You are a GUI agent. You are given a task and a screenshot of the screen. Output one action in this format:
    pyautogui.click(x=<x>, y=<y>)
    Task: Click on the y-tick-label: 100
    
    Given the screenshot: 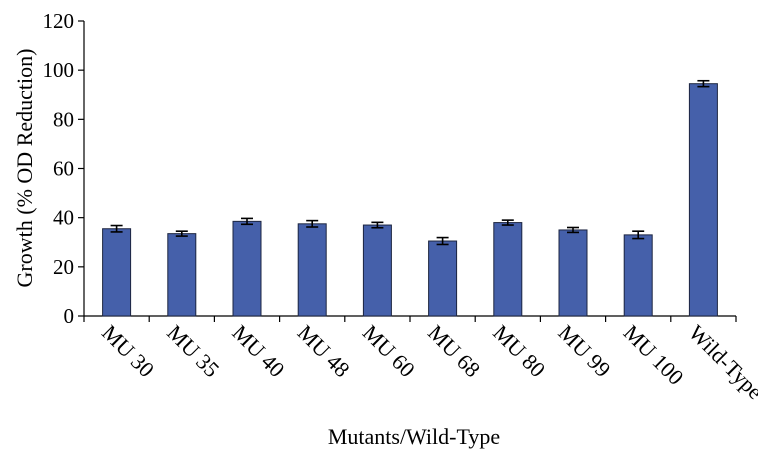 What is the action you would take?
    pyautogui.click(x=59, y=70)
    